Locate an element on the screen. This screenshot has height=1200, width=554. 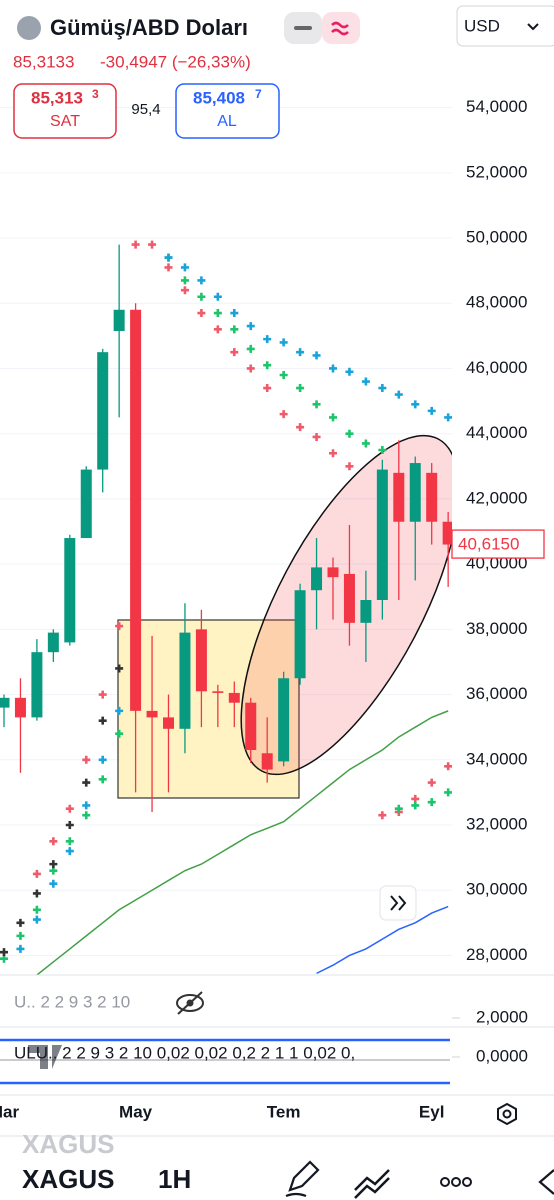
y-tick-label: 48,0000 is located at coordinates (496, 302).